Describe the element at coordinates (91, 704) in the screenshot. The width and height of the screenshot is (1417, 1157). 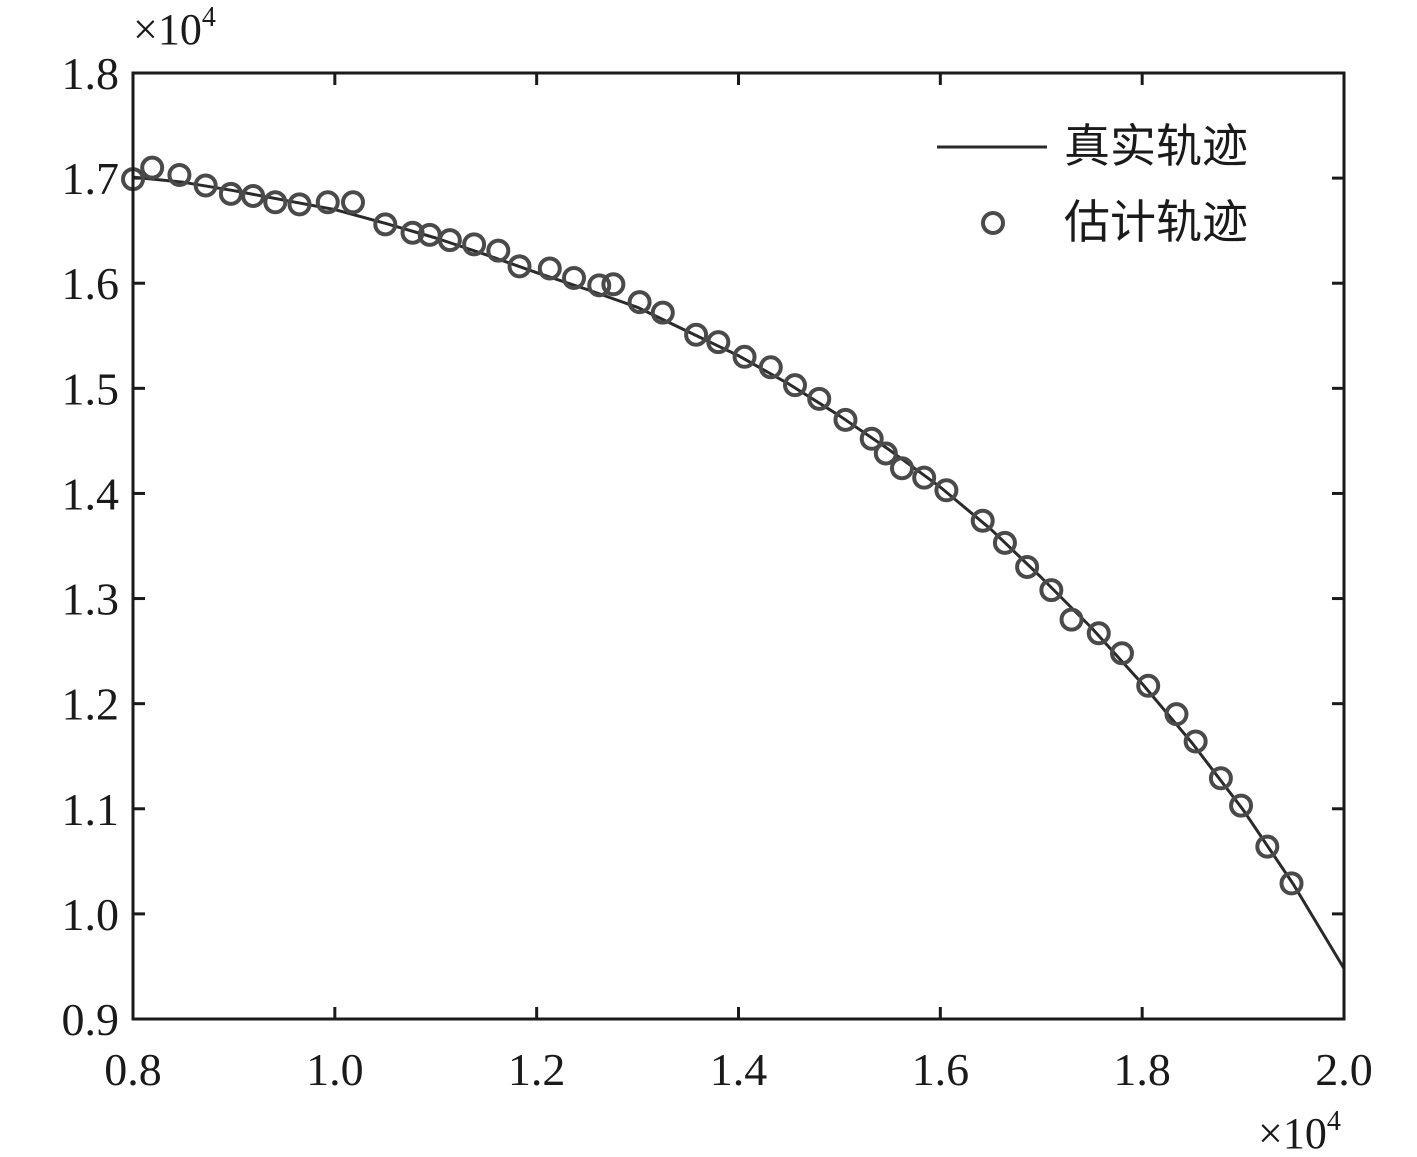
I see `y-tick-label: 1.2` at that location.